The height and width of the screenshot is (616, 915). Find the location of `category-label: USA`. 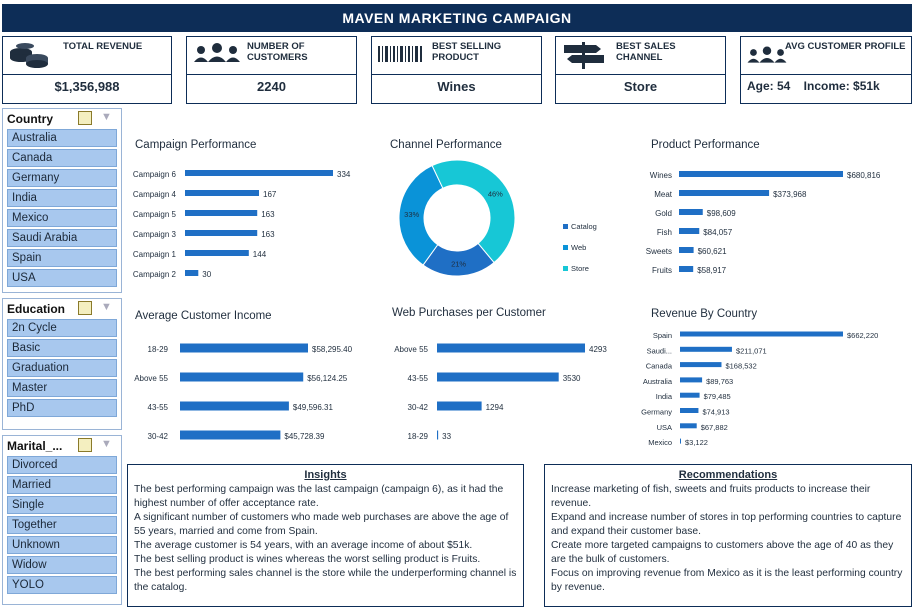

category-label: USA is located at coordinates (664, 427).